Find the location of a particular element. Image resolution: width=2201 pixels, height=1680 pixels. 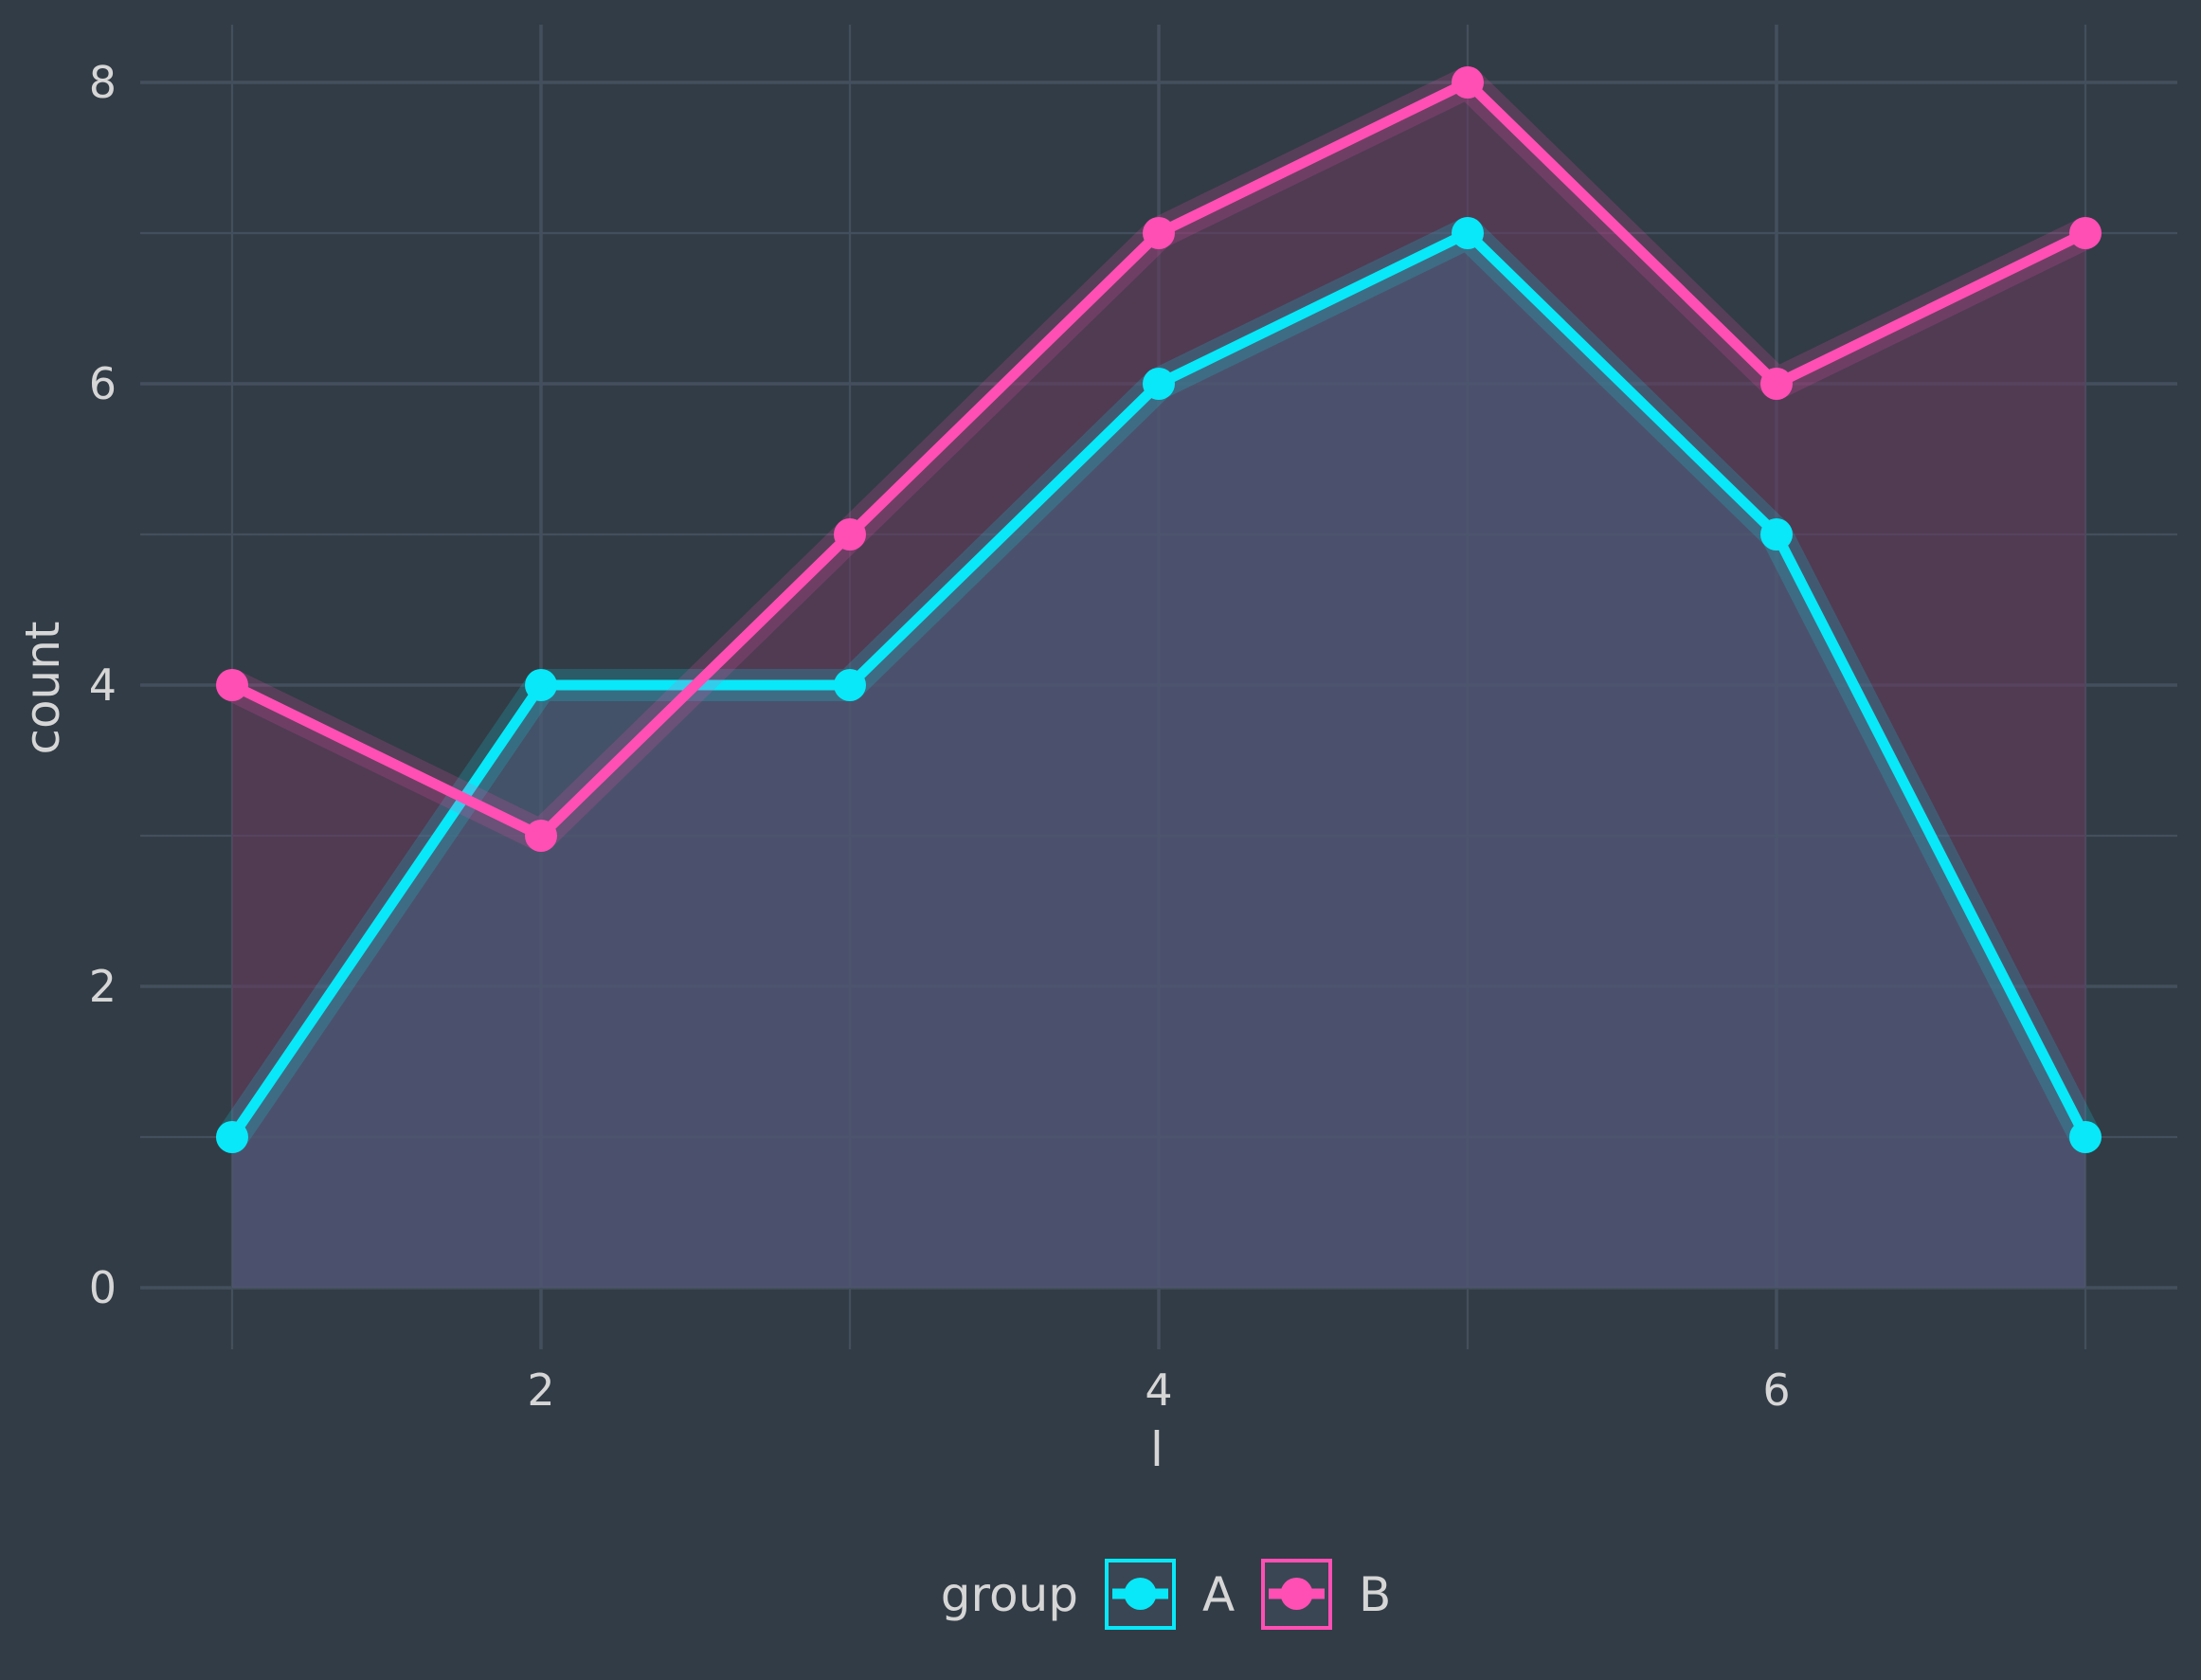

x-tick-label: 4 is located at coordinates (1158, 1390).